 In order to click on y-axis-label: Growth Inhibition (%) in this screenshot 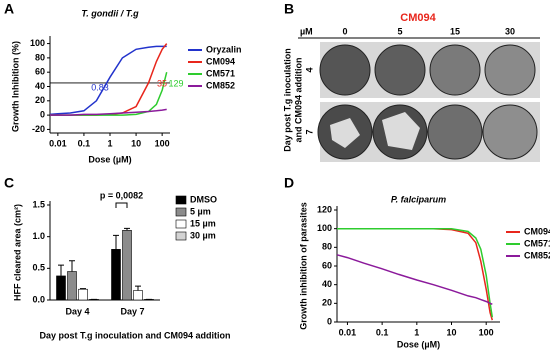, I will do `click(15, 86)`.